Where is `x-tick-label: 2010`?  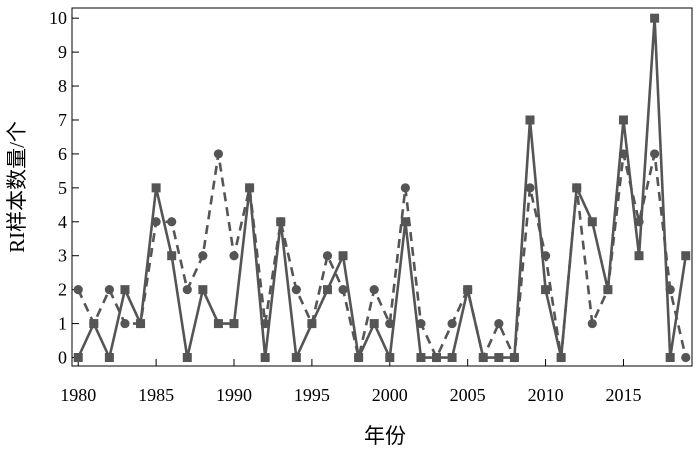
x-tick-label: 2010 is located at coordinates (546, 395).